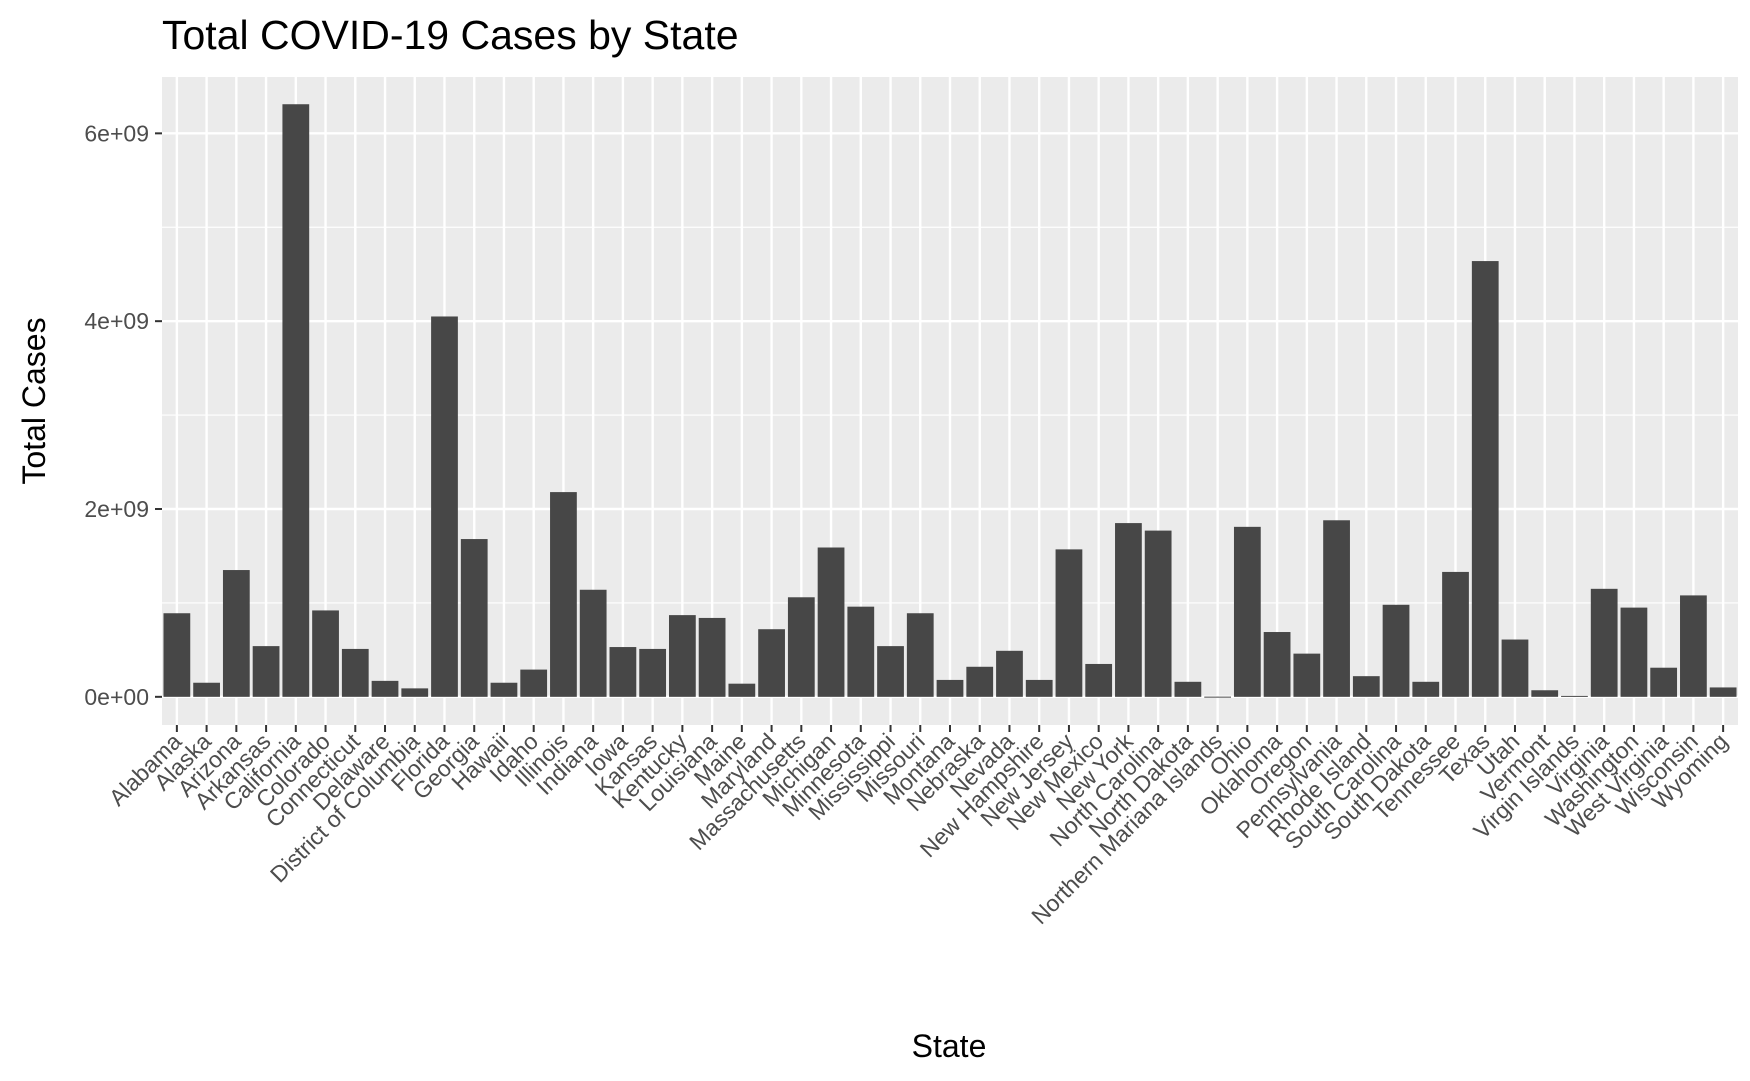 This screenshot has height=1081, width=1750. What do you see at coordinates (474, 618) in the screenshot?
I see `bar-georgia` at bounding box center [474, 618].